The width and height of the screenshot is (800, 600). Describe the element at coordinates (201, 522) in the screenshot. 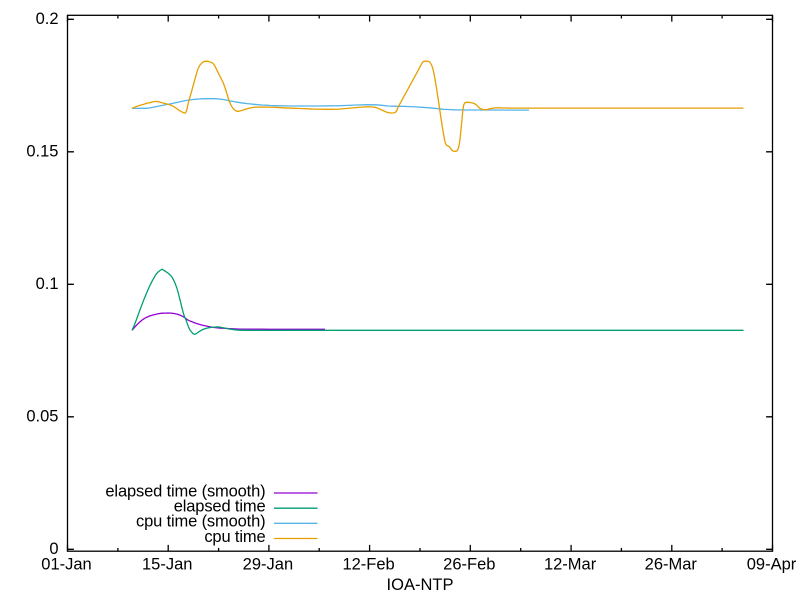

I see `svg-text: cpu time (smooth)` at that location.